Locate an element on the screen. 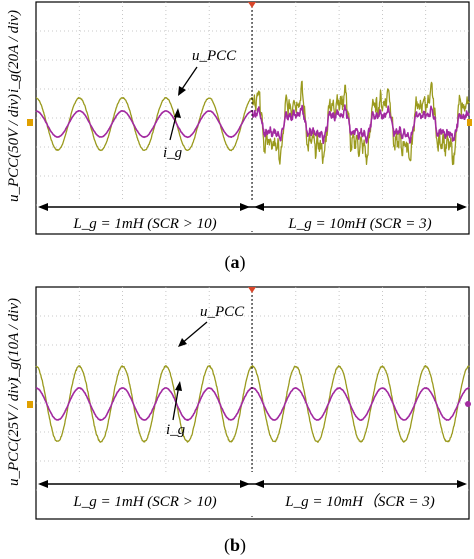 The image size is (474, 559). panel-a-ylabels: u_PCC(50V / div) is located at coordinates (14, 148).